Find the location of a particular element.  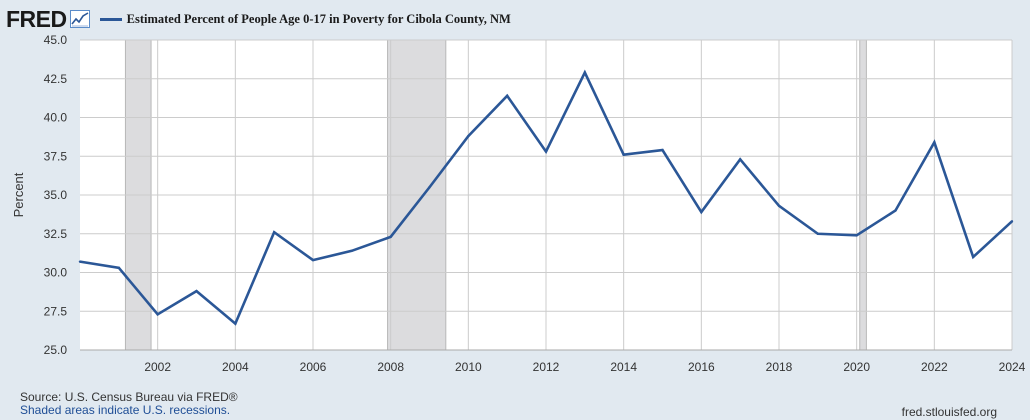

x-tick-label: 2020 is located at coordinates (856, 367).